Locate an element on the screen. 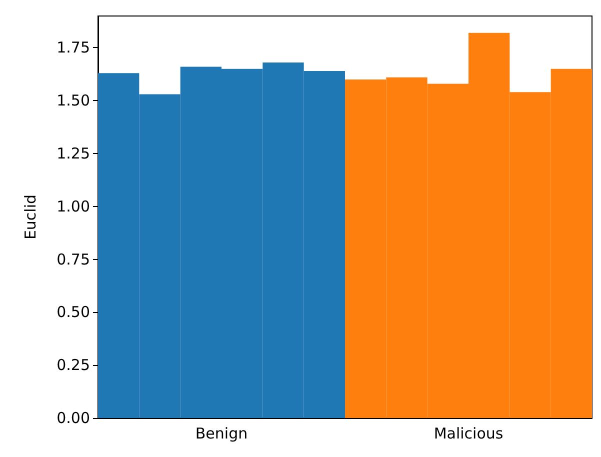 The image size is (601, 457). y-tick-label: 1.00 is located at coordinates (73, 206).